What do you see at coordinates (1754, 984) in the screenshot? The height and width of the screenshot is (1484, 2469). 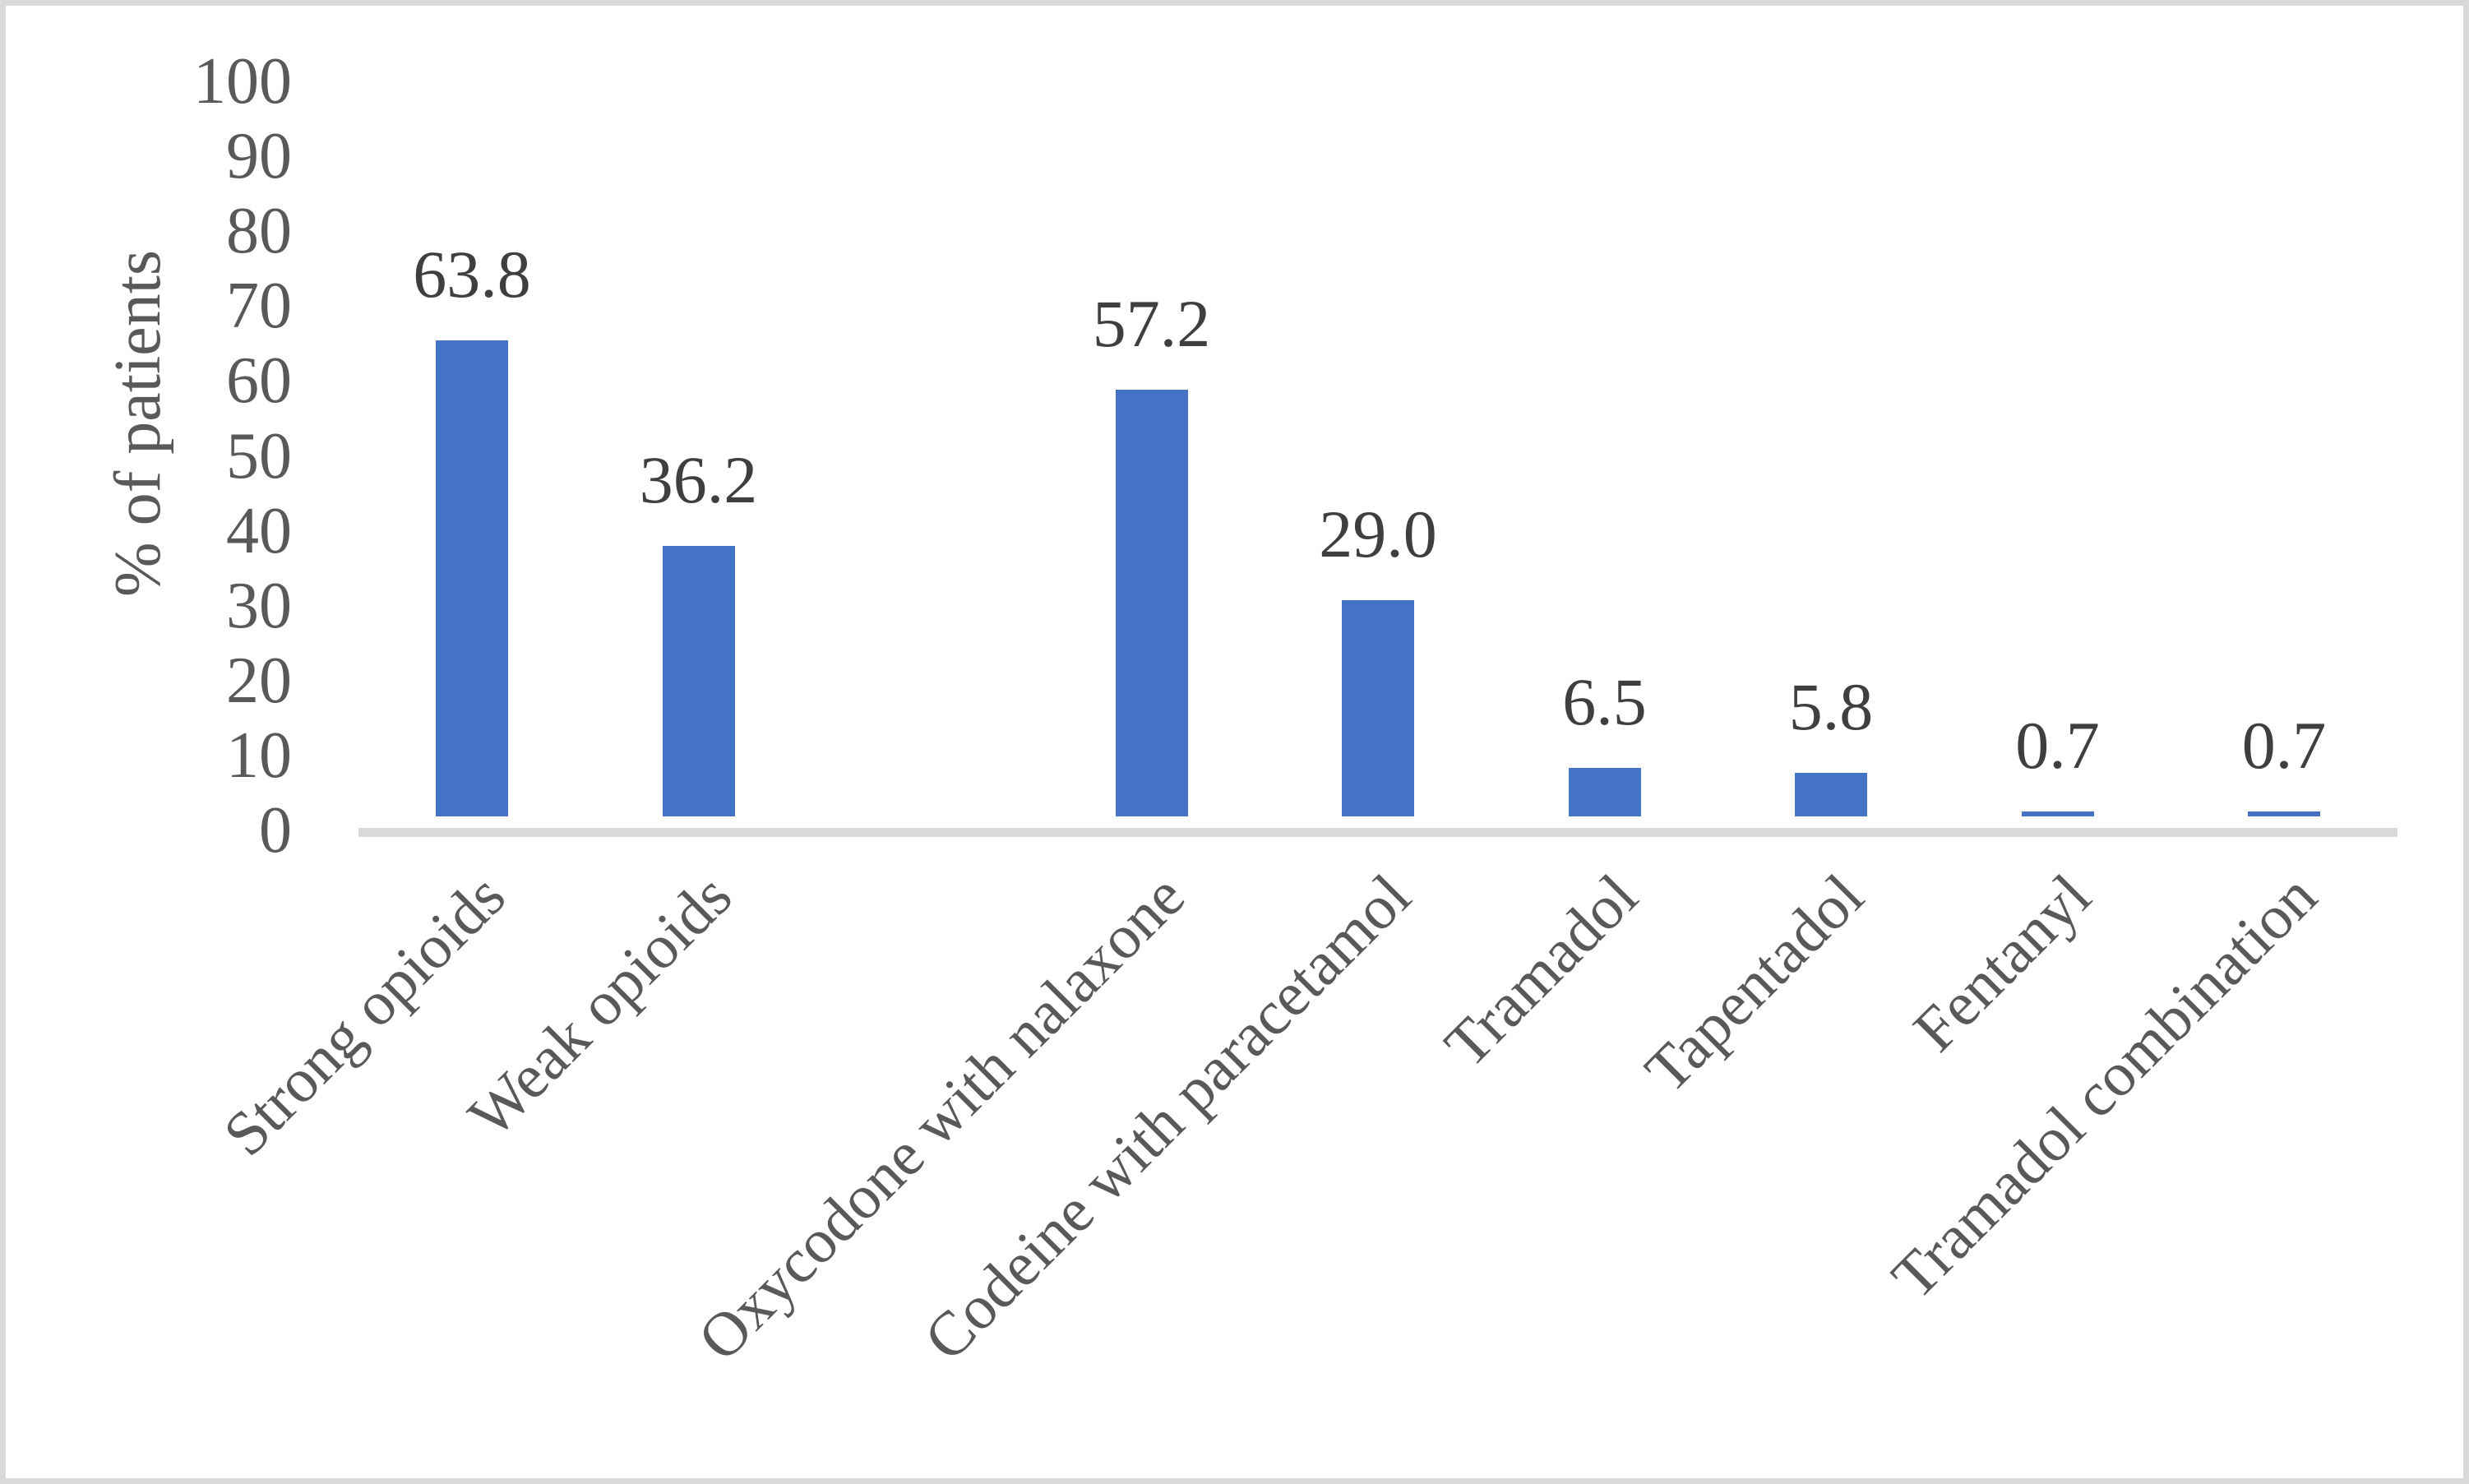 I see `x-category-label: Tapentadol` at bounding box center [1754, 984].